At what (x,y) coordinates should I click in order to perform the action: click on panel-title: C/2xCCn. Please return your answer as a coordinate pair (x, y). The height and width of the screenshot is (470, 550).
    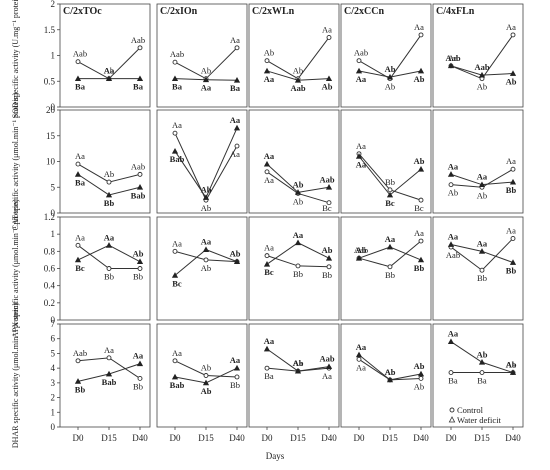
    Looking at the image, I should click on (364, 11).